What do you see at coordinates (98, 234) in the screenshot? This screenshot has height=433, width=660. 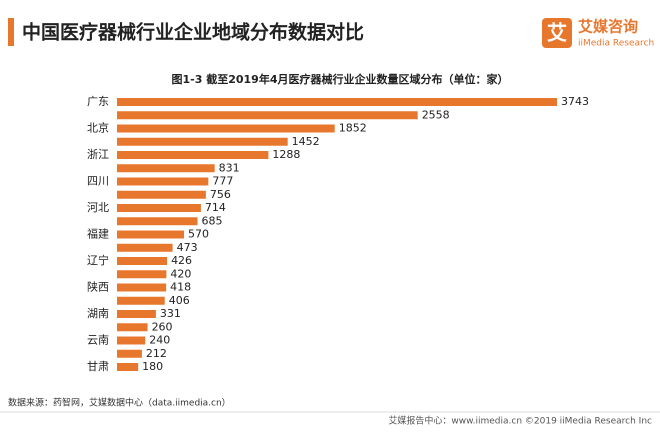 I see `y-tick-label: 福建` at bounding box center [98, 234].